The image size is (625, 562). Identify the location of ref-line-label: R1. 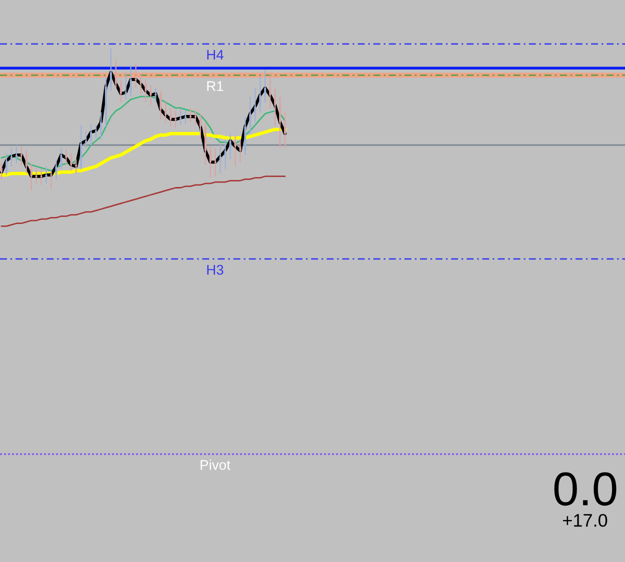
(215, 86).